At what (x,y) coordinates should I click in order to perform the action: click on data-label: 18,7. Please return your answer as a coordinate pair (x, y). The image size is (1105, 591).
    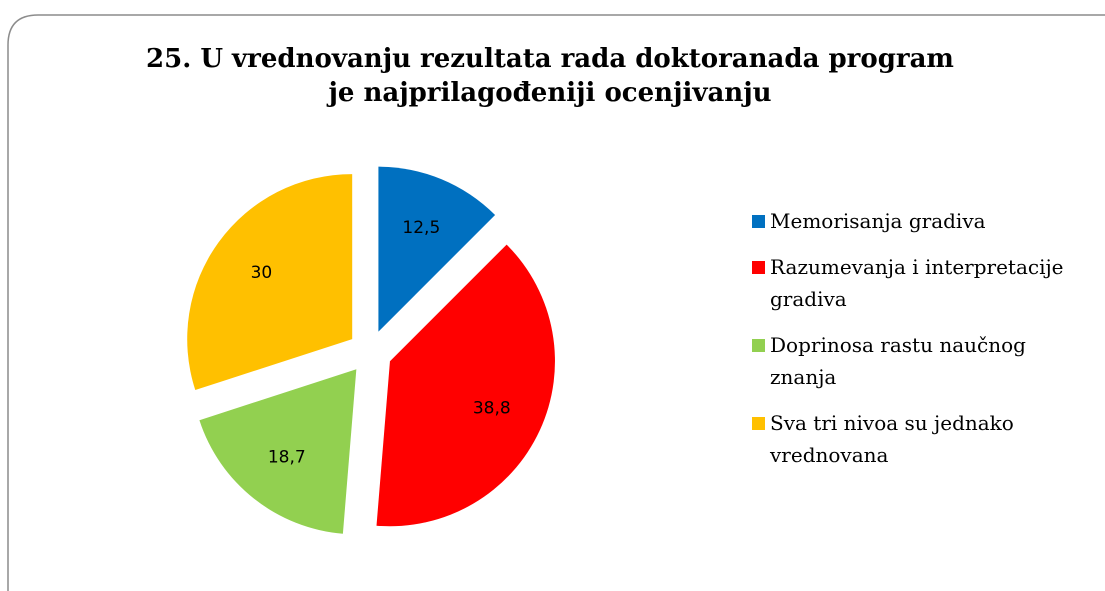
    Looking at the image, I should click on (287, 457).